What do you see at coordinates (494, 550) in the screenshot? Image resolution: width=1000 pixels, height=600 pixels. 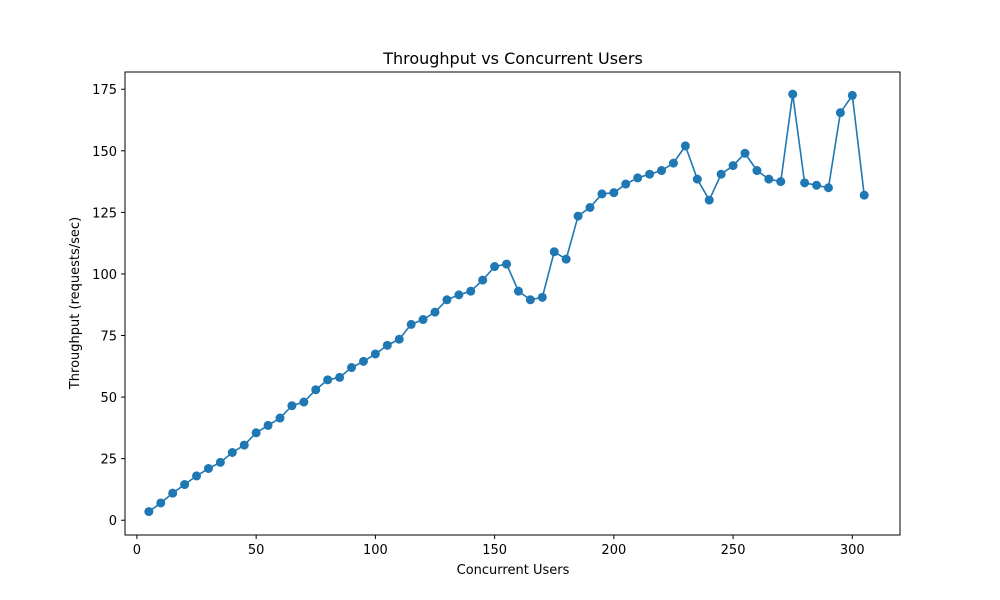 I see `x-tick-label: 150` at bounding box center [494, 550].